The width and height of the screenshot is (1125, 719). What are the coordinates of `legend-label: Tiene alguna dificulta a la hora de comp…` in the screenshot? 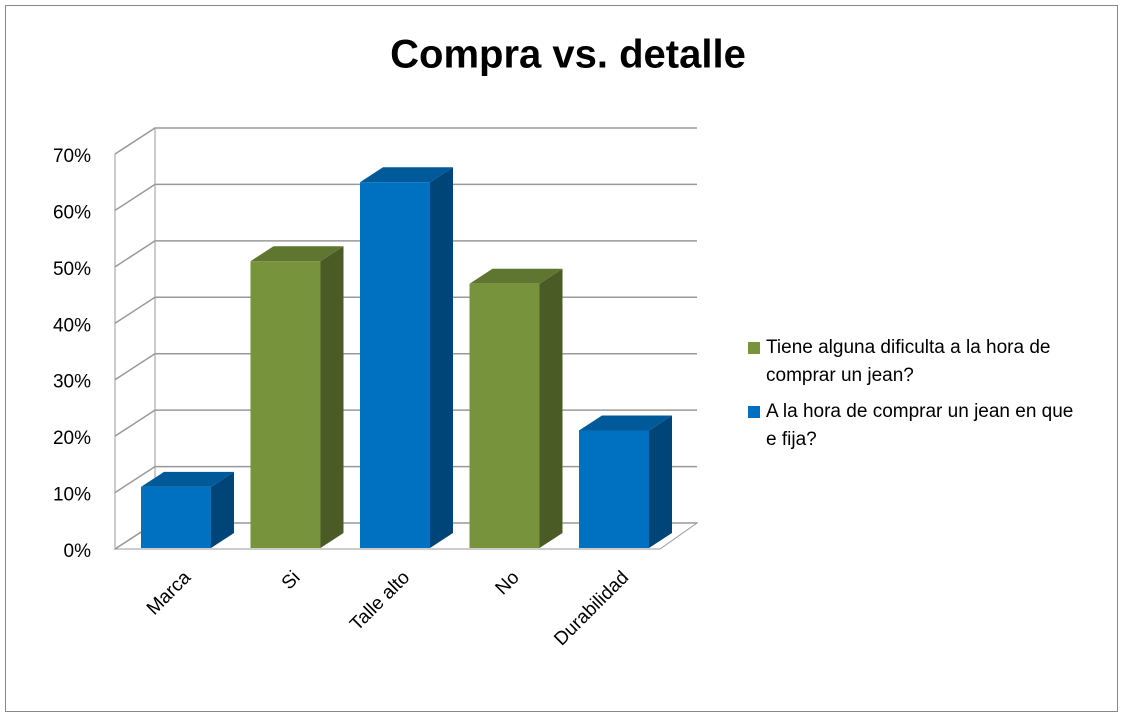 It's located at (908, 361).